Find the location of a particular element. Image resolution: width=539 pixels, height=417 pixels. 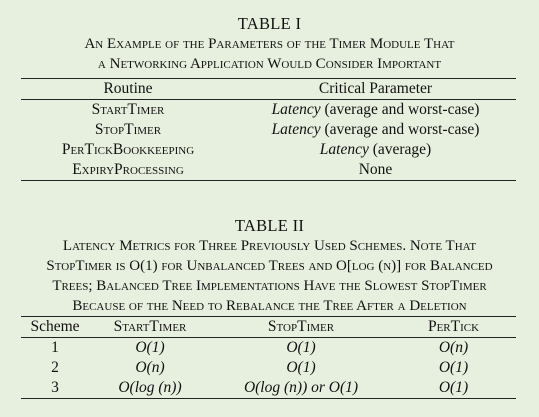

starttimer-cell: O(n) is located at coordinates (150, 367).